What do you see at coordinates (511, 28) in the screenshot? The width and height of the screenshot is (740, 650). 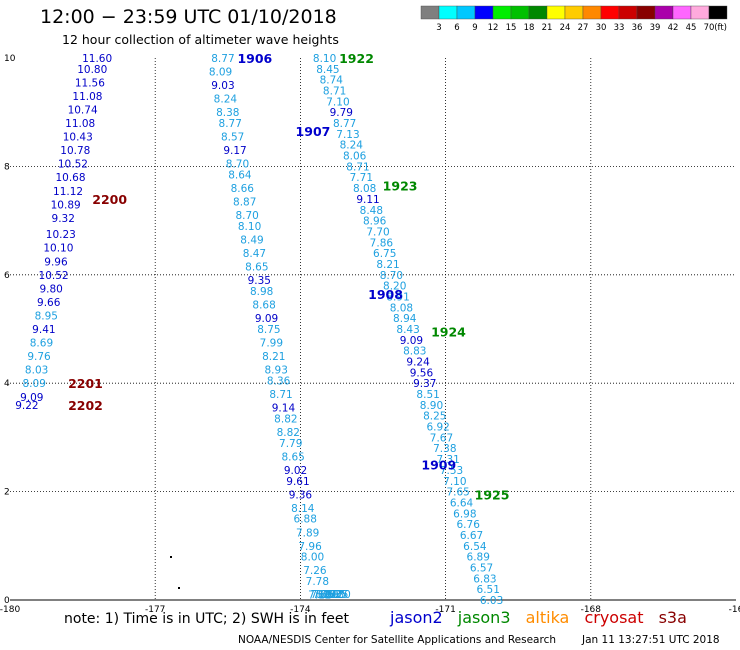 I see `colorbar-tick: 15` at bounding box center [511, 28].